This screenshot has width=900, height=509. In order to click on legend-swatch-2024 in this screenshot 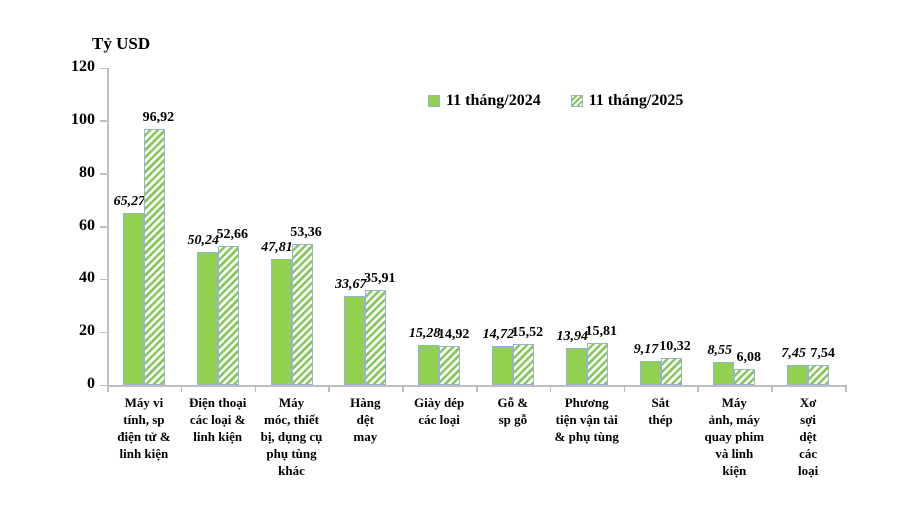, I will do `click(434, 101)`.